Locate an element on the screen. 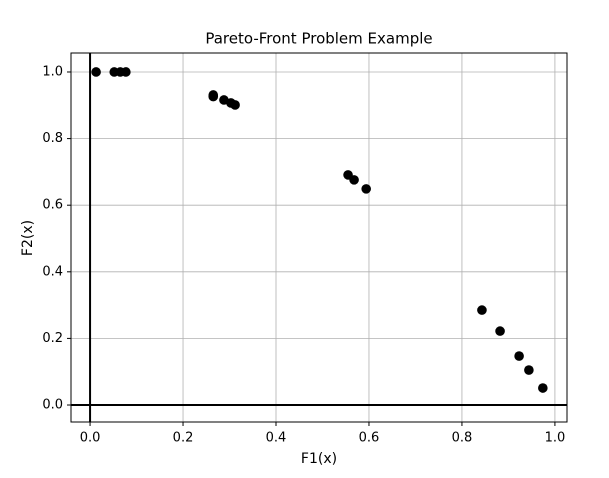  x-tick-label: 0.2 is located at coordinates (183, 438).